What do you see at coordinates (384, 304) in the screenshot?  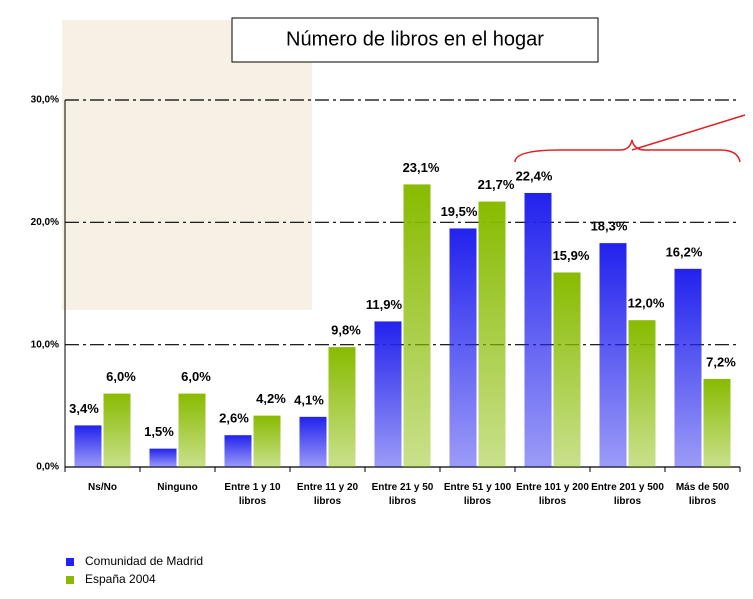 I see `value-label: 11,9%` at bounding box center [384, 304].